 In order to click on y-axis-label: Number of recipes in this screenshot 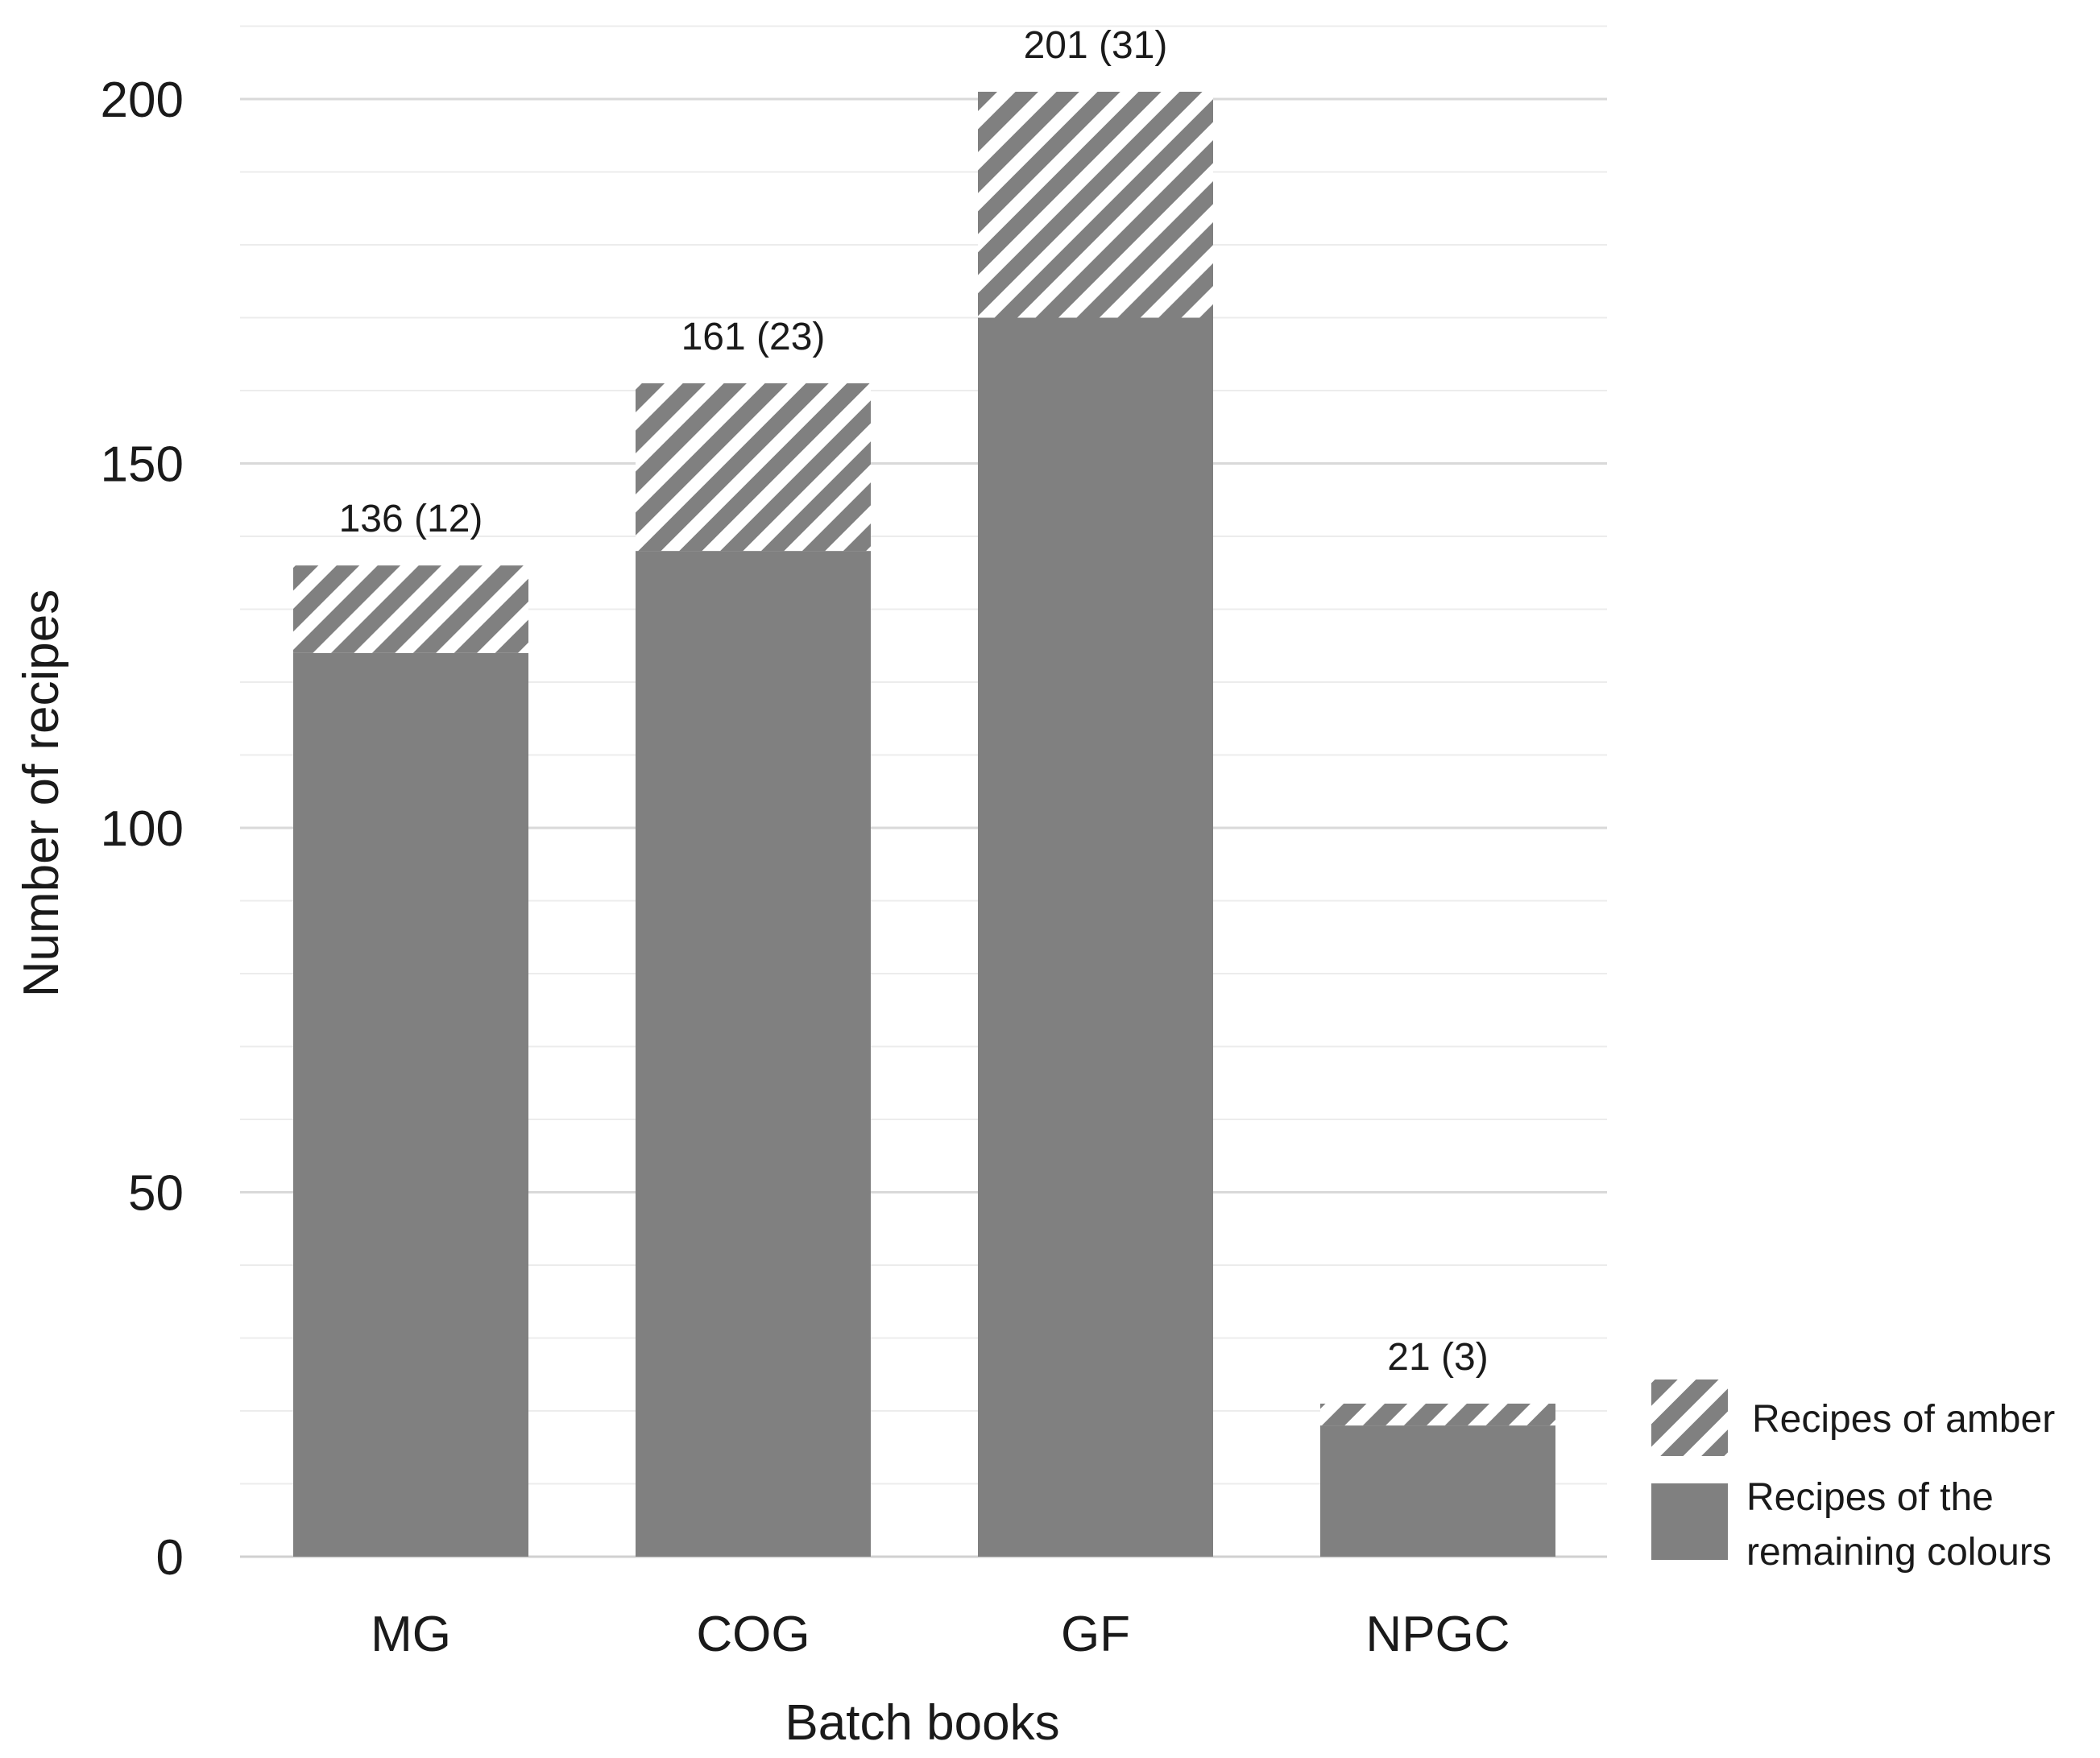, I will do `click(41, 794)`.